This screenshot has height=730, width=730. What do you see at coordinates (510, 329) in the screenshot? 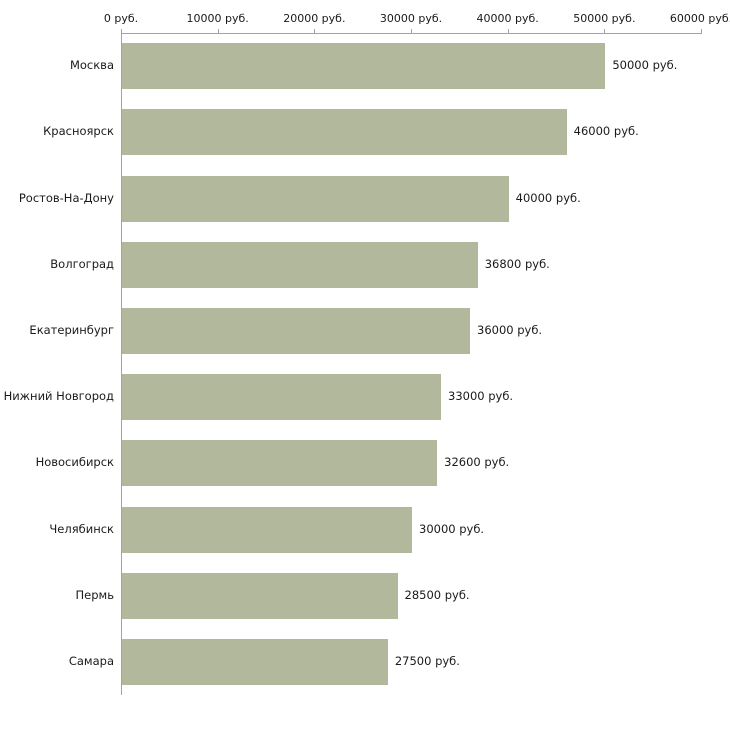
I see `value-label: 36000 руб.` at bounding box center [510, 329].